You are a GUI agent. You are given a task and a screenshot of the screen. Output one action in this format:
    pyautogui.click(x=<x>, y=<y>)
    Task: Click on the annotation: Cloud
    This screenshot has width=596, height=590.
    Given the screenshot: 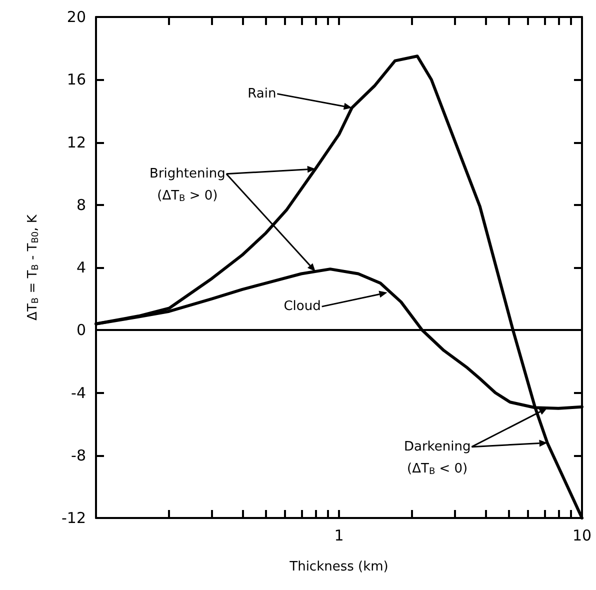 What is the action you would take?
    pyautogui.click(x=302, y=306)
    